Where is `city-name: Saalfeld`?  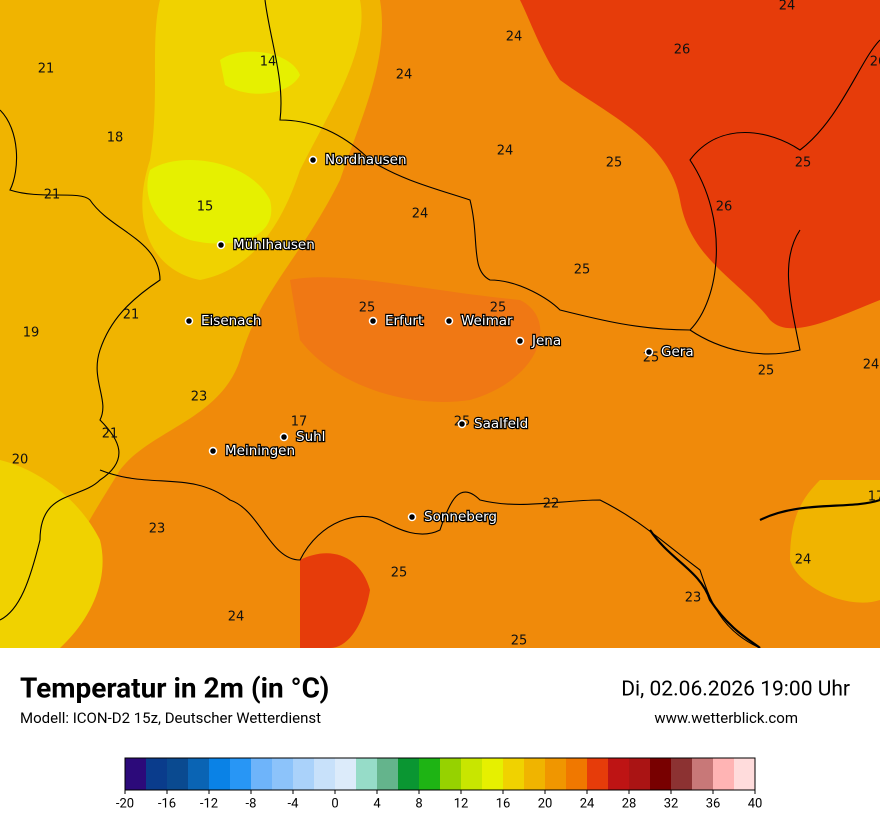
city-name: Saalfeld is located at coordinates (501, 424).